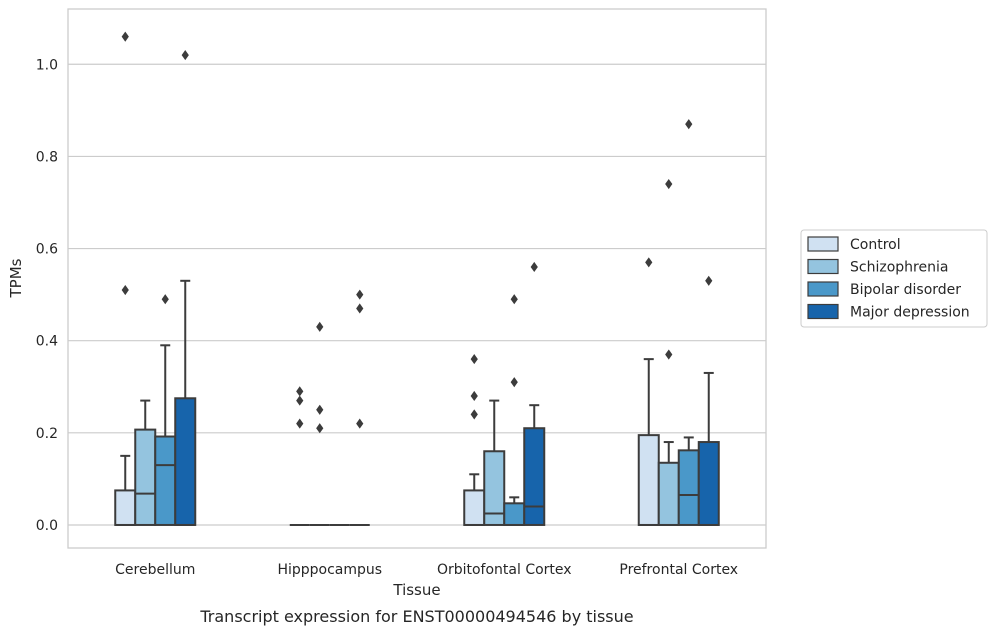 The height and width of the screenshot is (634, 997). What do you see at coordinates (47, 250) in the screenshot?
I see `y-tick-label: 0.6` at bounding box center [47, 250].